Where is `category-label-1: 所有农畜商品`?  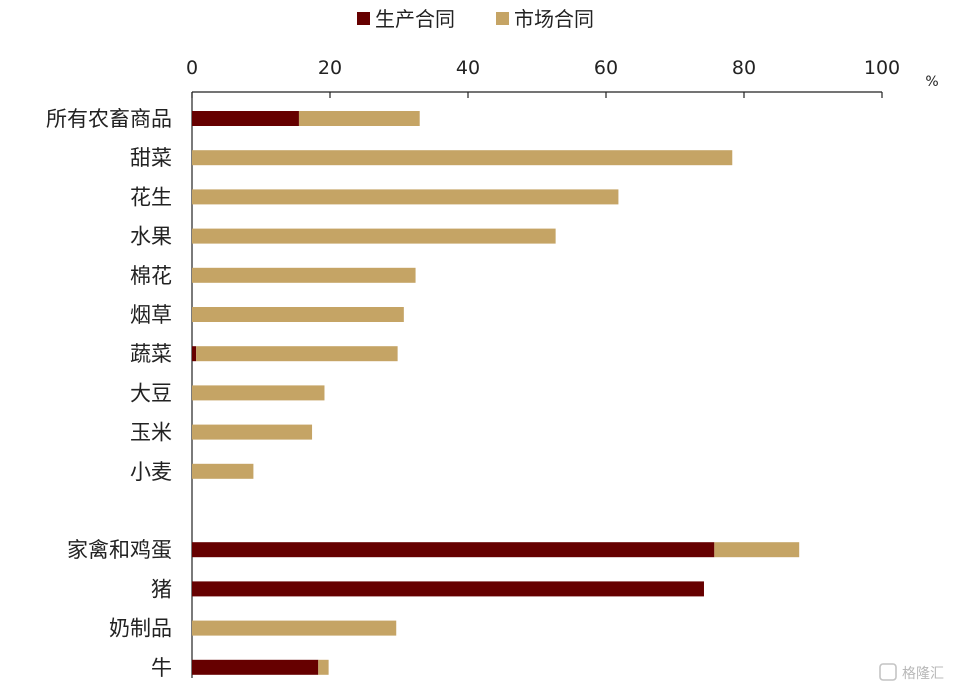 category-label-1: 所有农畜商品 is located at coordinates (109, 119).